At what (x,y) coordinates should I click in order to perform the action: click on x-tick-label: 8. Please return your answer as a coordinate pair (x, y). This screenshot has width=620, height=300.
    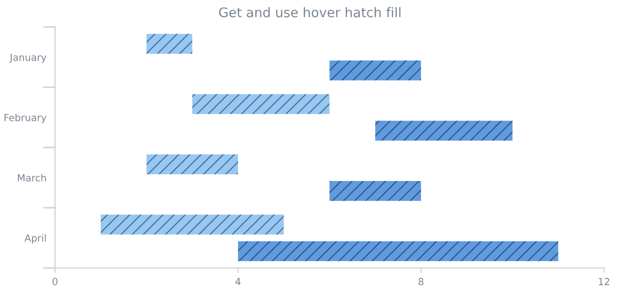
    Looking at the image, I should click on (421, 282).